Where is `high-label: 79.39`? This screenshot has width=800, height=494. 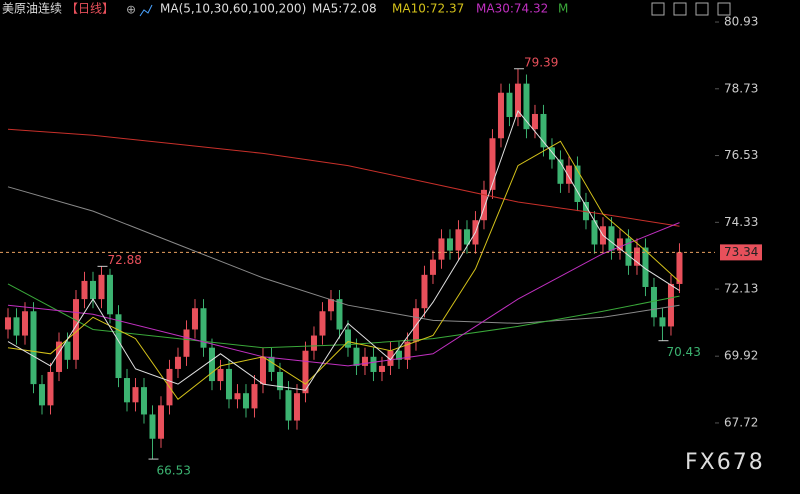
high-label: 79.39 is located at coordinates (541, 62).